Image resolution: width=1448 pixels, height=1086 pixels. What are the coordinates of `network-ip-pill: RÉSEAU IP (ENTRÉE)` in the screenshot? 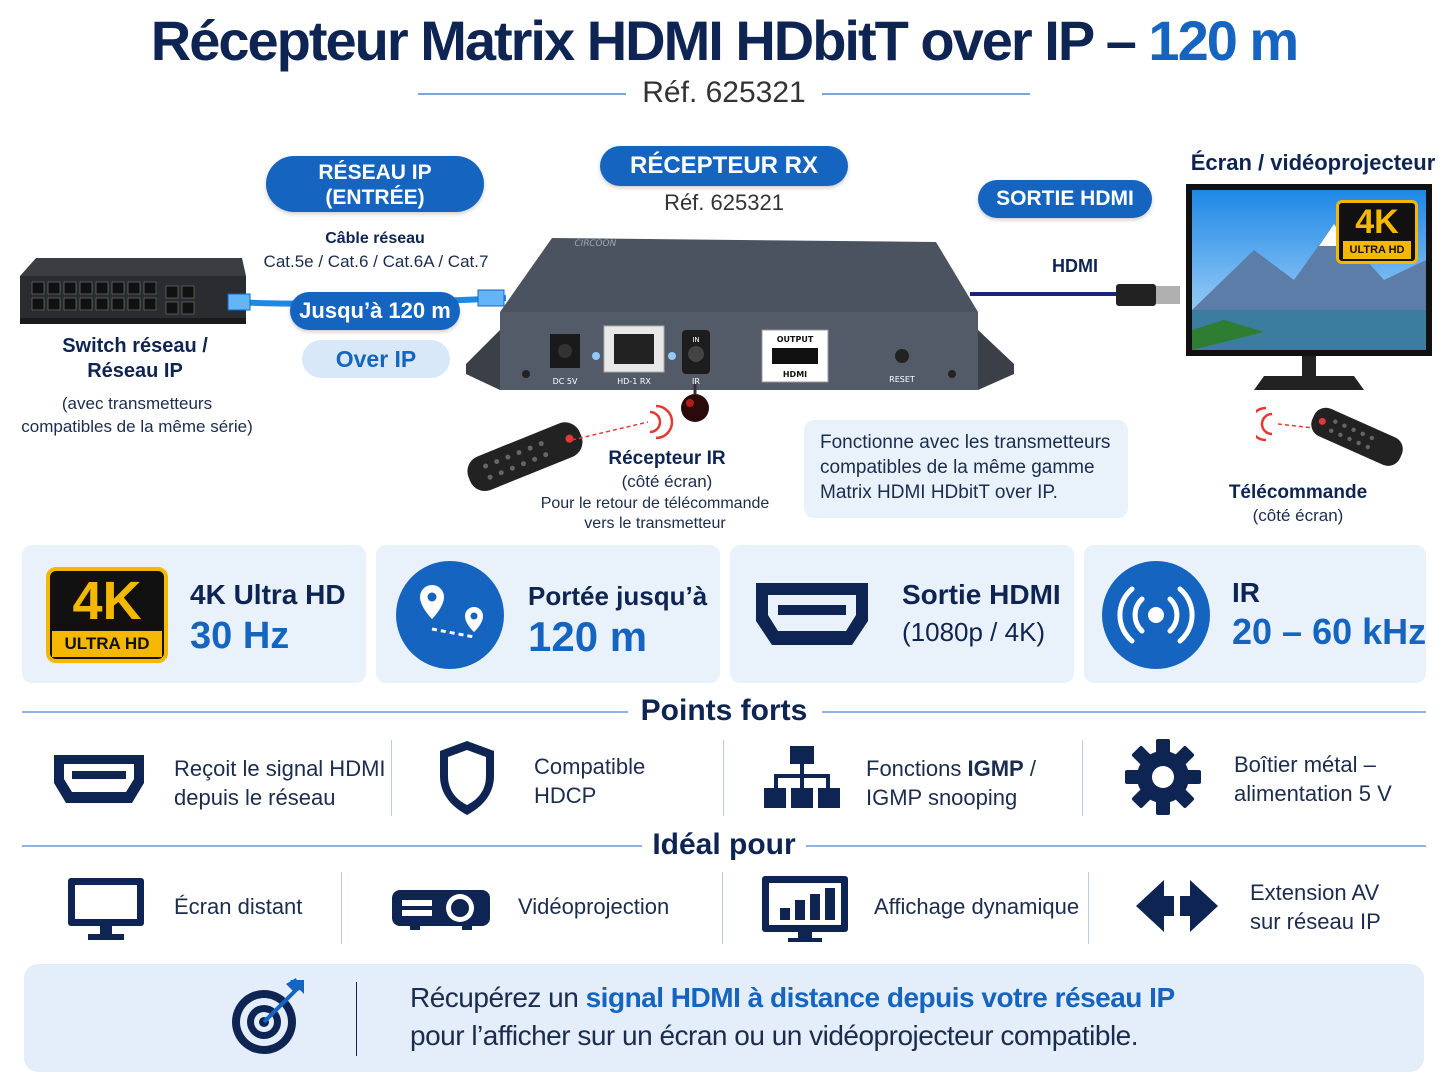 It's located at (375, 184).